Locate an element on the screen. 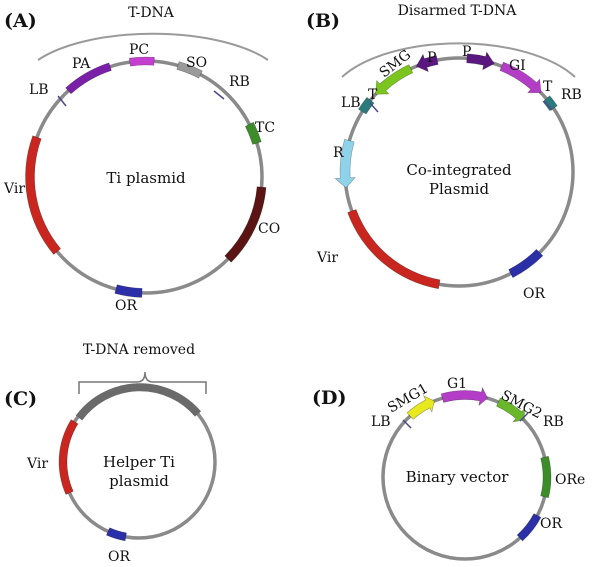  panel-b-label: (B) is located at coordinates (323, 21).